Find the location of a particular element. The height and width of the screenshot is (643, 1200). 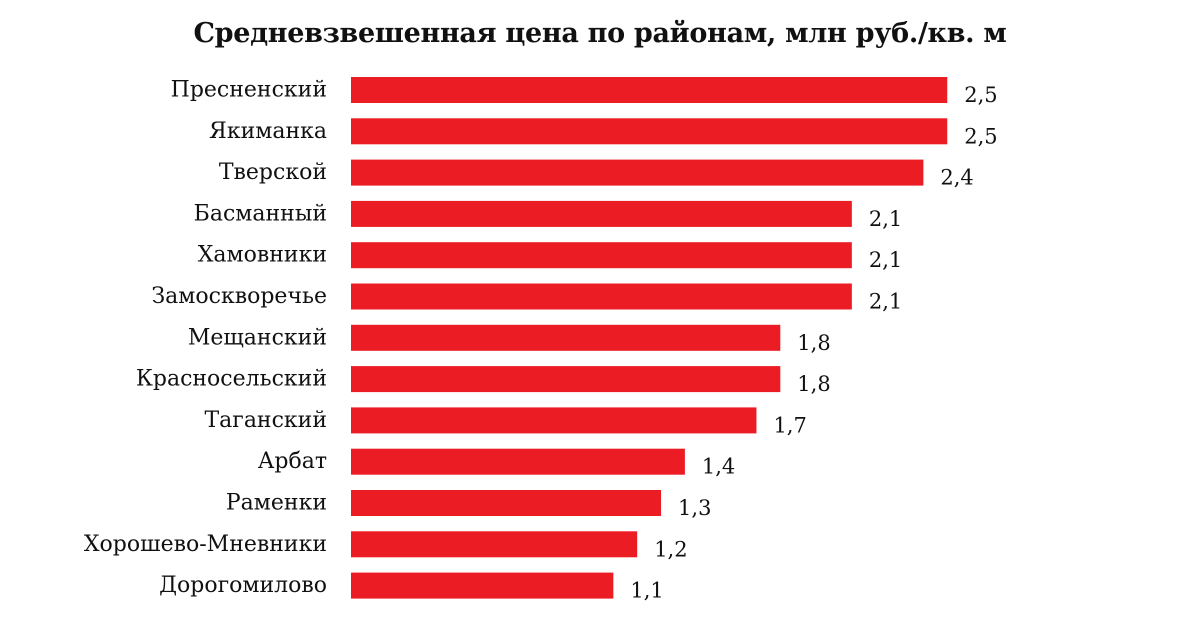

category-label: Мещанский is located at coordinates (257, 337).